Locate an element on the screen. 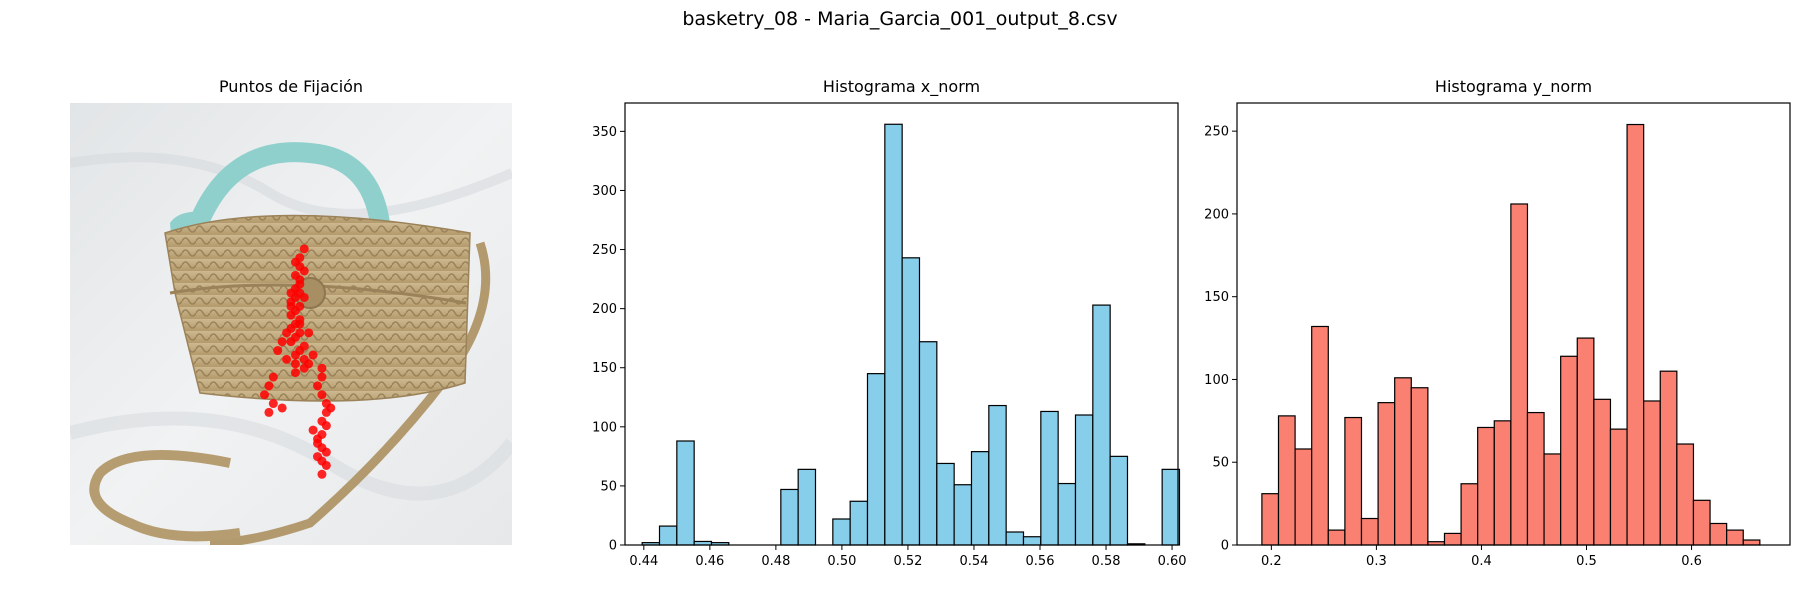 Image resolution: width=1800 pixels, height=600 pixels. hist-x-xtick-label: 0.52 is located at coordinates (907, 561).